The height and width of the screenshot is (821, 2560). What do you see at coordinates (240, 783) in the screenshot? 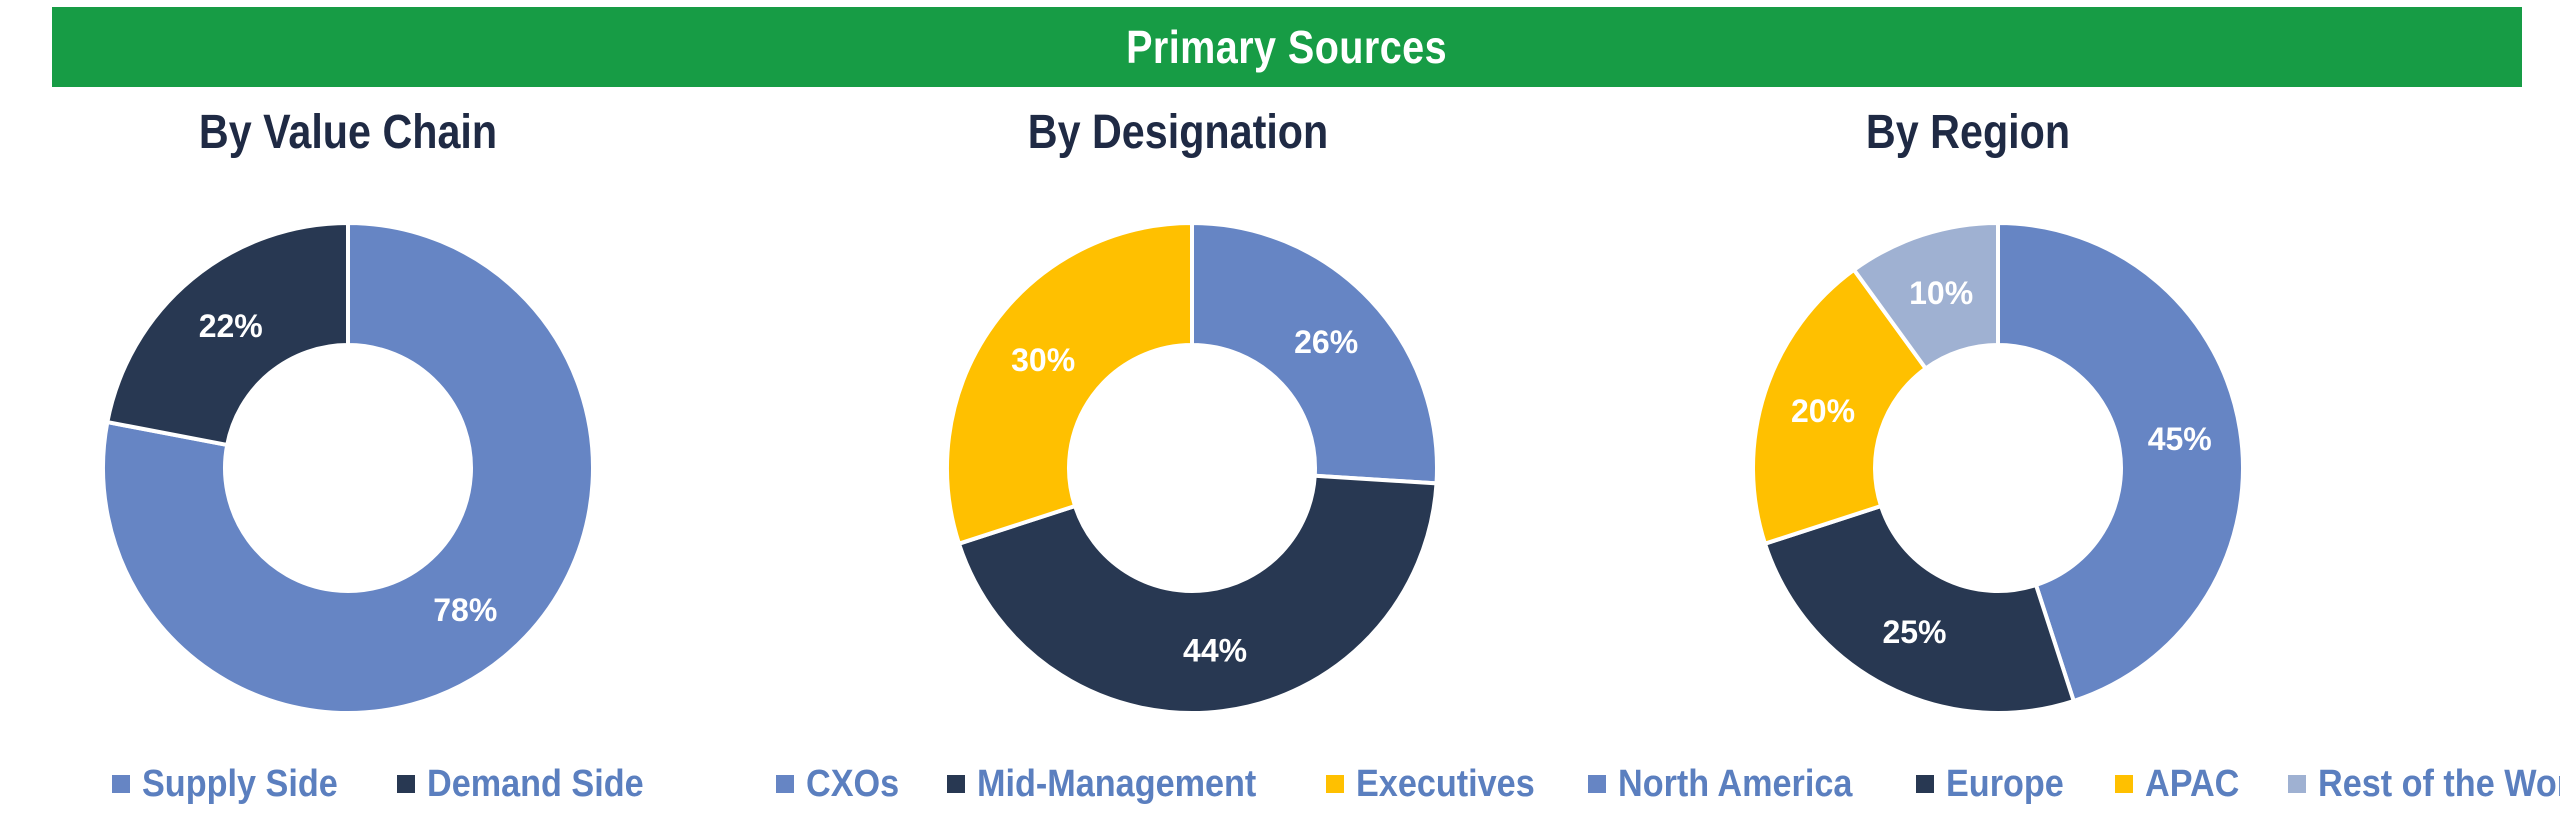
I see `legend-label: Supply Side` at bounding box center [240, 783].